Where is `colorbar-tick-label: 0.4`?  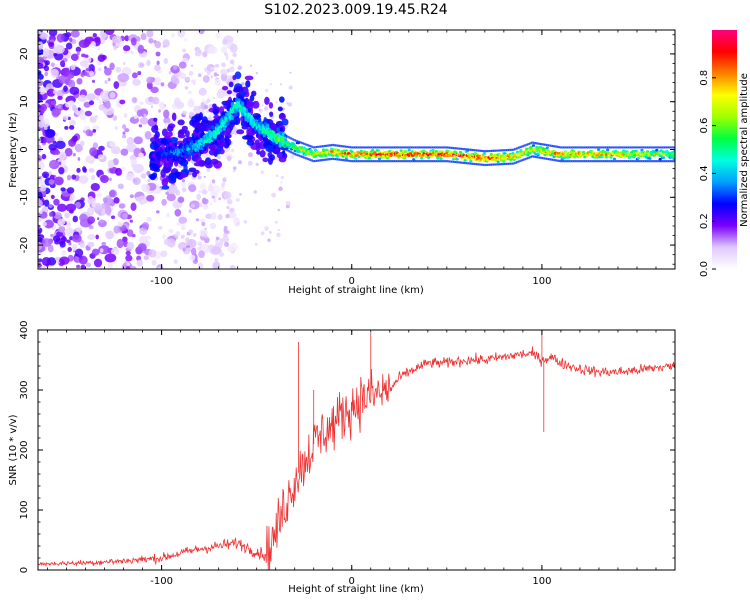 colorbar-tick-label: 0.4 is located at coordinates (704, 173).